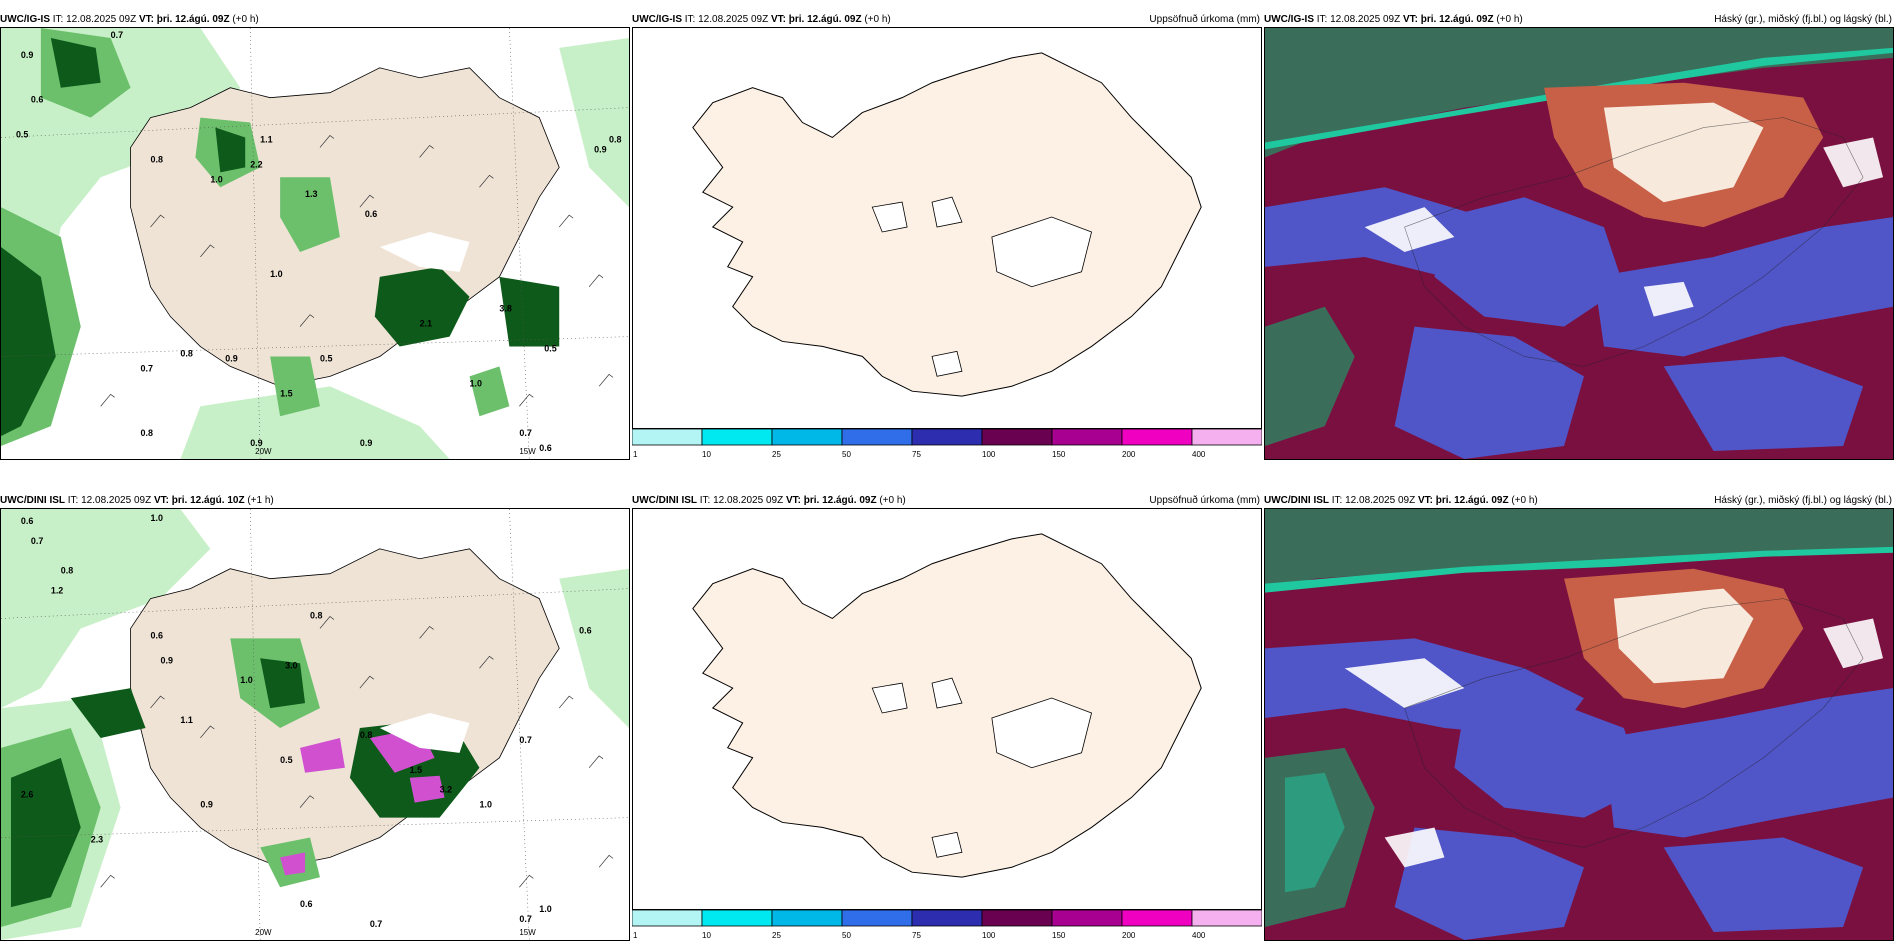  What do you see at coordinates (266, 139) in the screenshot?
I see `precip-value: 1.1` at bounding box center [266, 139].